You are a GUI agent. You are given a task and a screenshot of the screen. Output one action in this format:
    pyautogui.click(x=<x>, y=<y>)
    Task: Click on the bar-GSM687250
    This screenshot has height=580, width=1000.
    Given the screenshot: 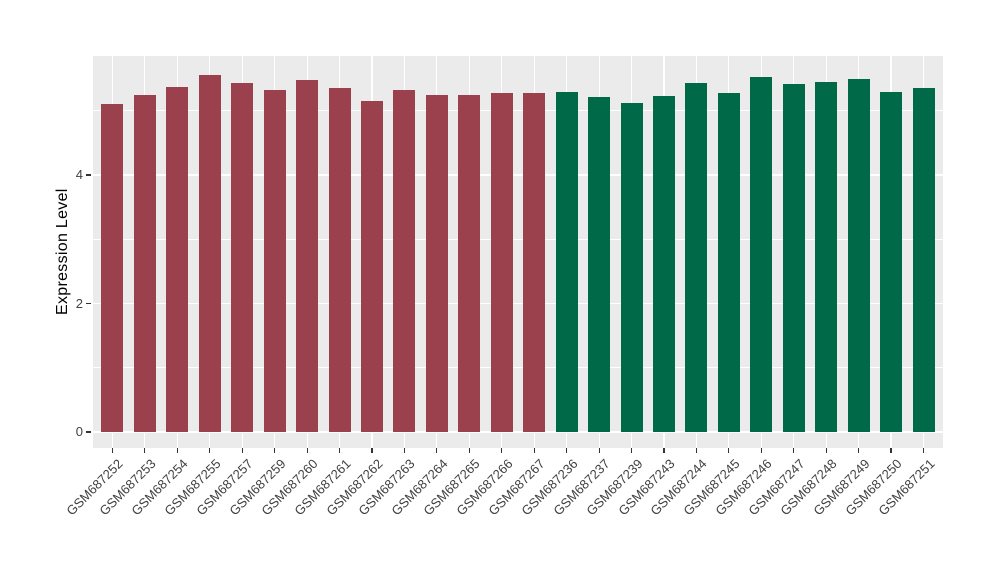 What is the action you would take?
    pyautogui.click(x=891, y=262)
    